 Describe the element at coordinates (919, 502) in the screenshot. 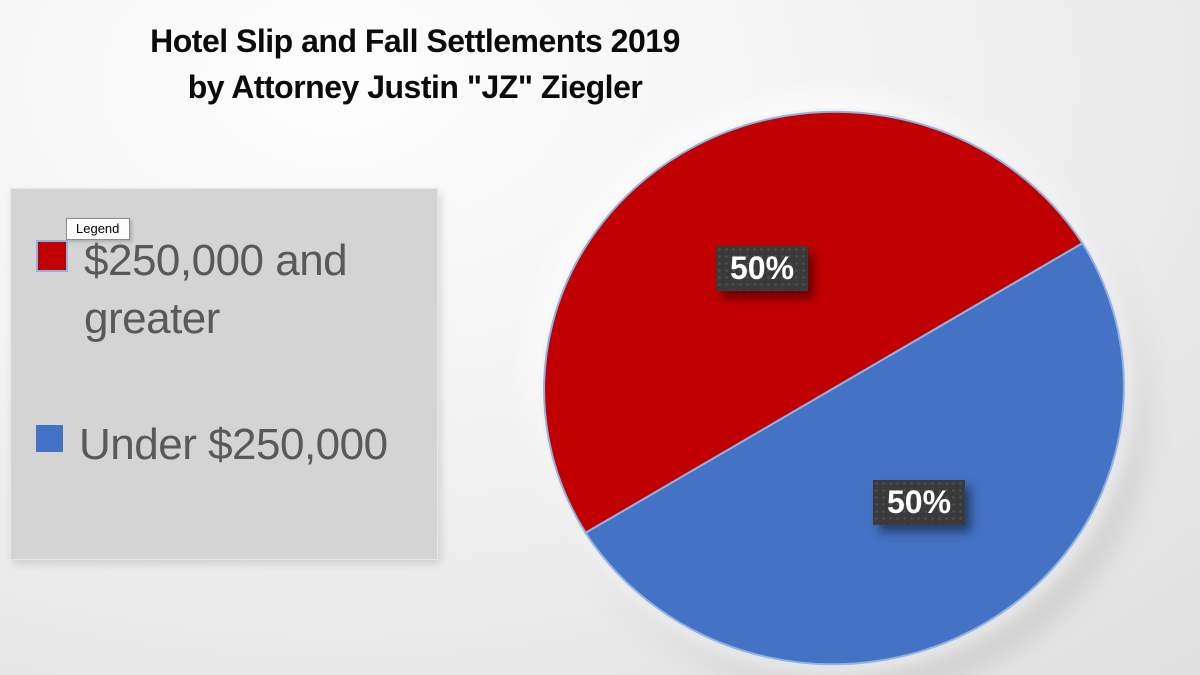

I see `data-label-under-250k: 50%` at that location.